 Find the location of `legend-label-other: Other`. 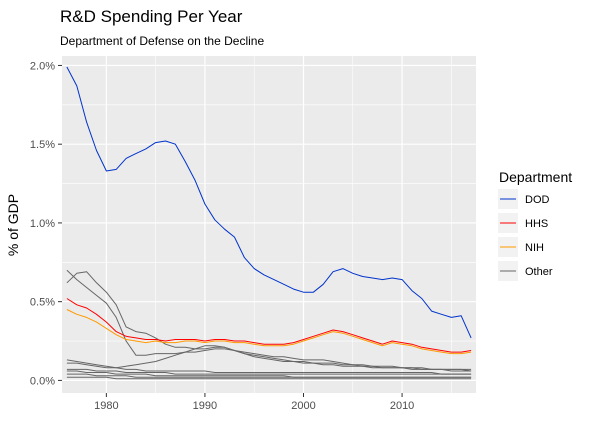

legend-label-other: Other is located at coordinates (539, 272).